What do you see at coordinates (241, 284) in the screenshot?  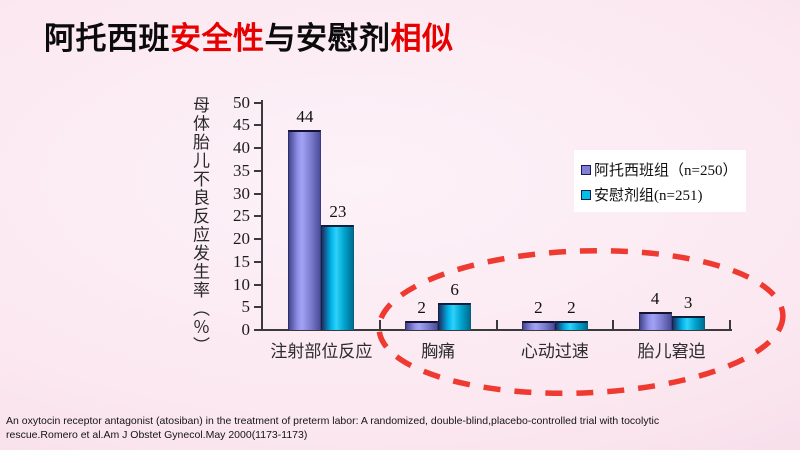 I see `y-tick-label: 10` at bounding box center [241, 284].